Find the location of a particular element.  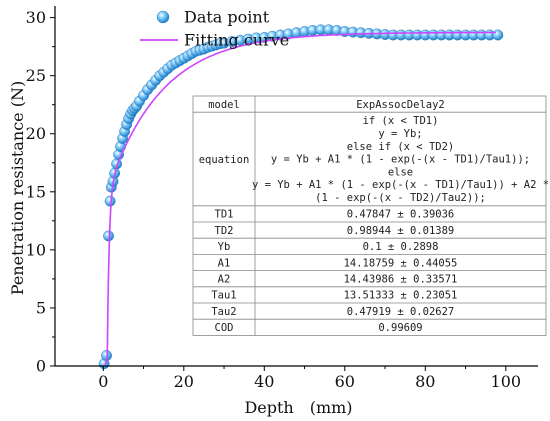

y-tick-label: 25 is located at coordinates (36, 75).